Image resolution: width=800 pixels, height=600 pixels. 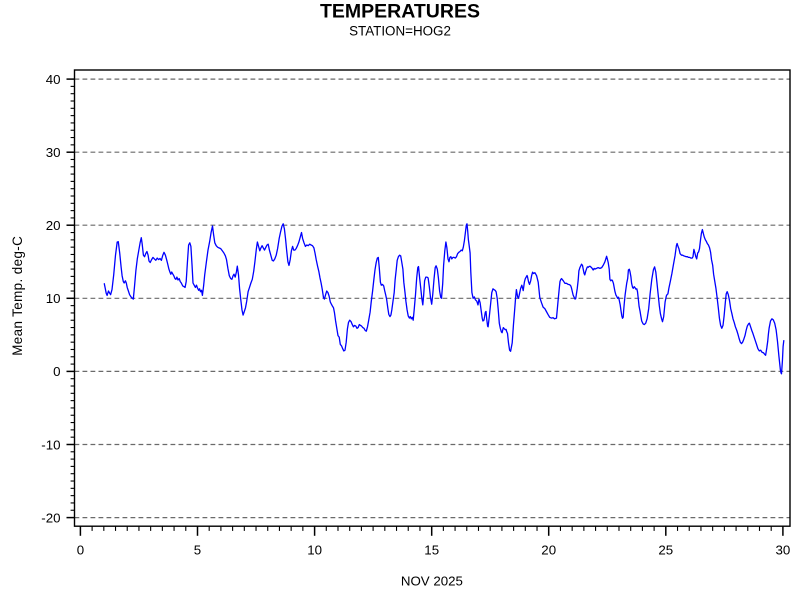 I want to click on svg-text: -20, so click(x=50, y=517).